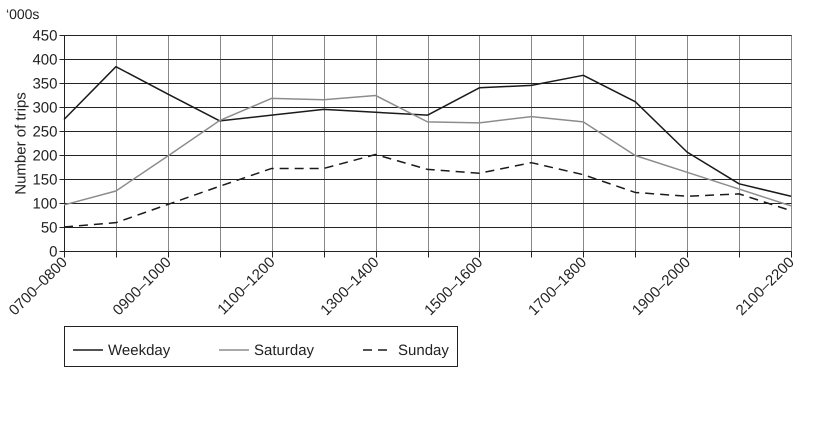  What do you see at coordinates (45, 132) in the screenshot?
I see `y-tick-label: 250` at bounding box center [45, 132].